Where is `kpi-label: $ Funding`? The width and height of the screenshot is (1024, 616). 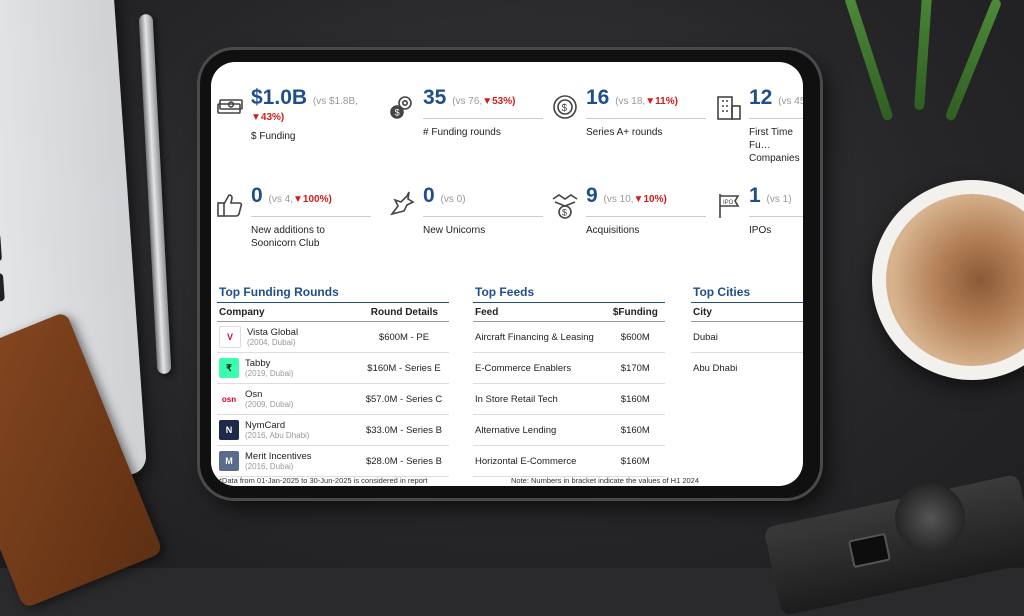
kpi-label: $ Funding is located at coordinates (273, 136).